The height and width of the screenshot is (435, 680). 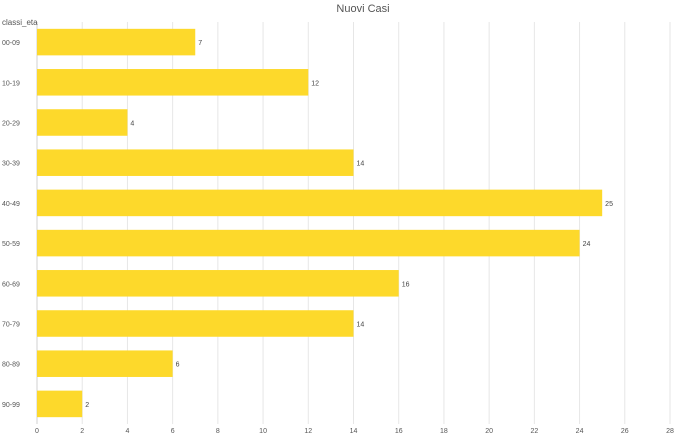 What do you see at coordinates (263, 431) in the screenshot?
I see `x-tick-label: 10` at bounding box center [263, 431].